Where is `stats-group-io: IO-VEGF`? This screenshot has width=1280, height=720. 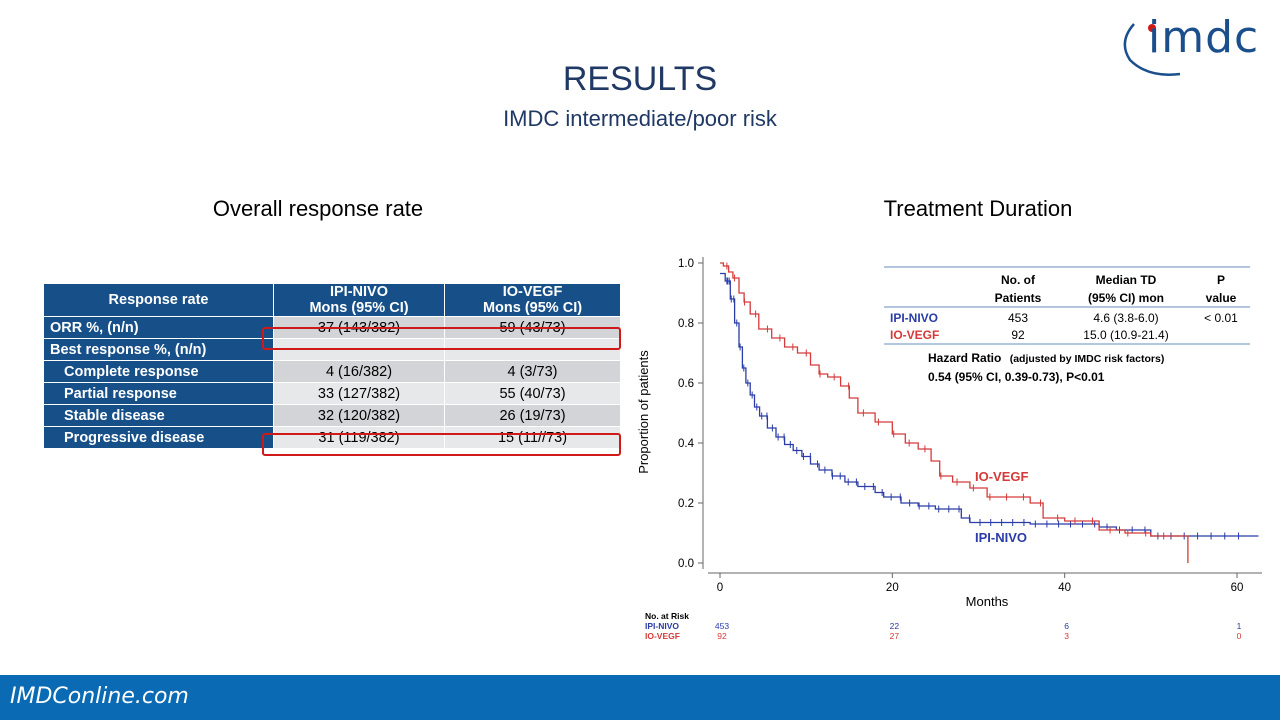
stats-group-io: IO-VEGF is located at coordinates (914, 335).